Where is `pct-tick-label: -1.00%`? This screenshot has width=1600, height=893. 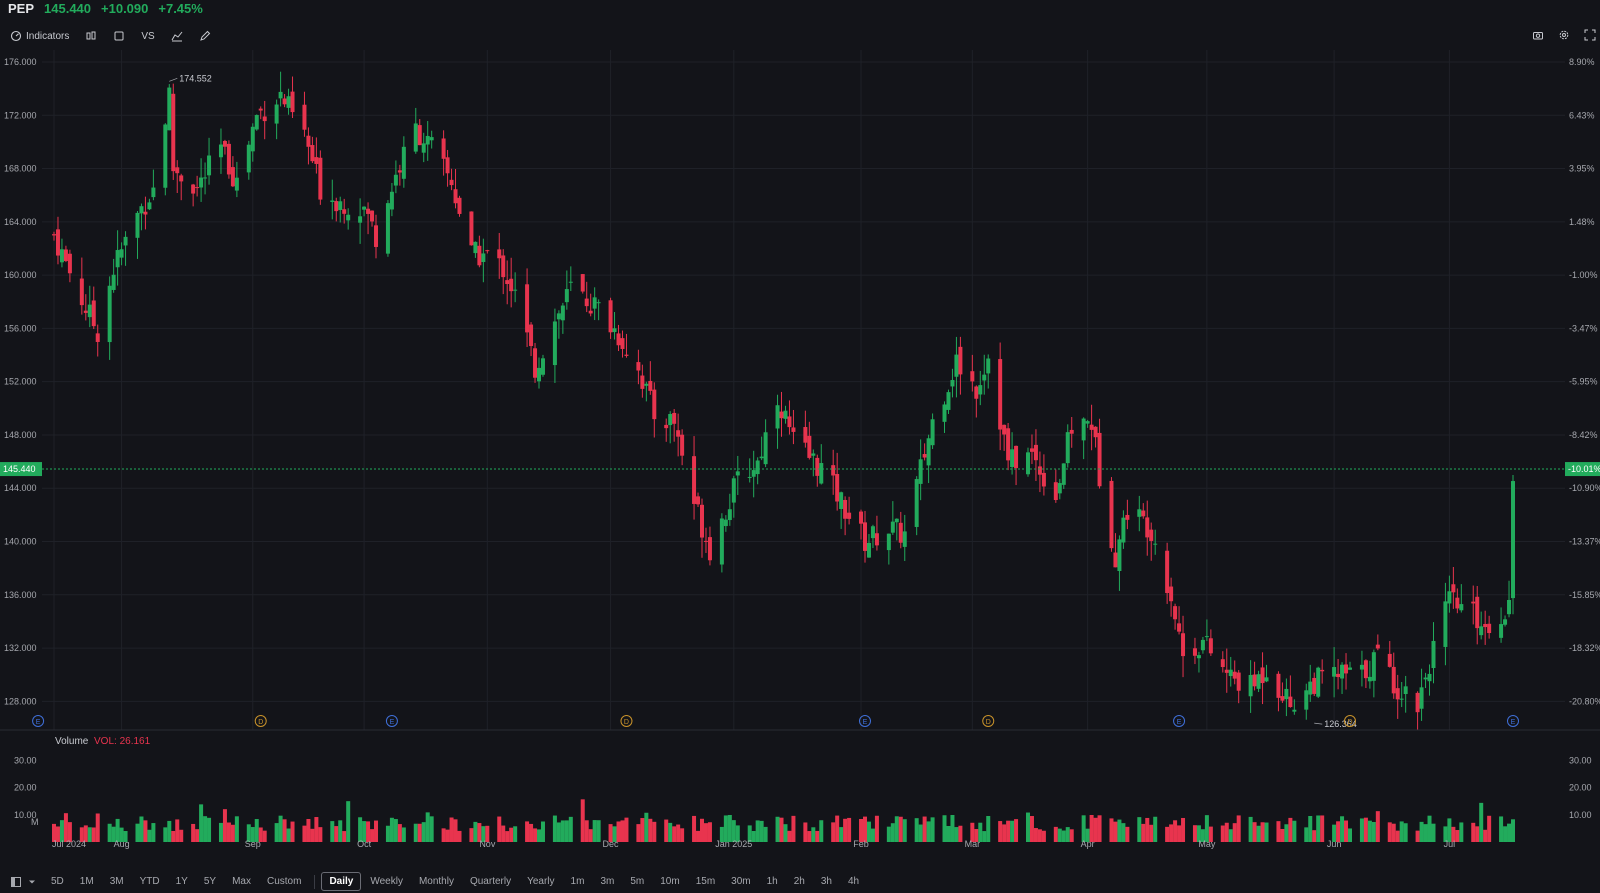 pct-tick-label: -1.00% is located at coordinates (1583, 275).